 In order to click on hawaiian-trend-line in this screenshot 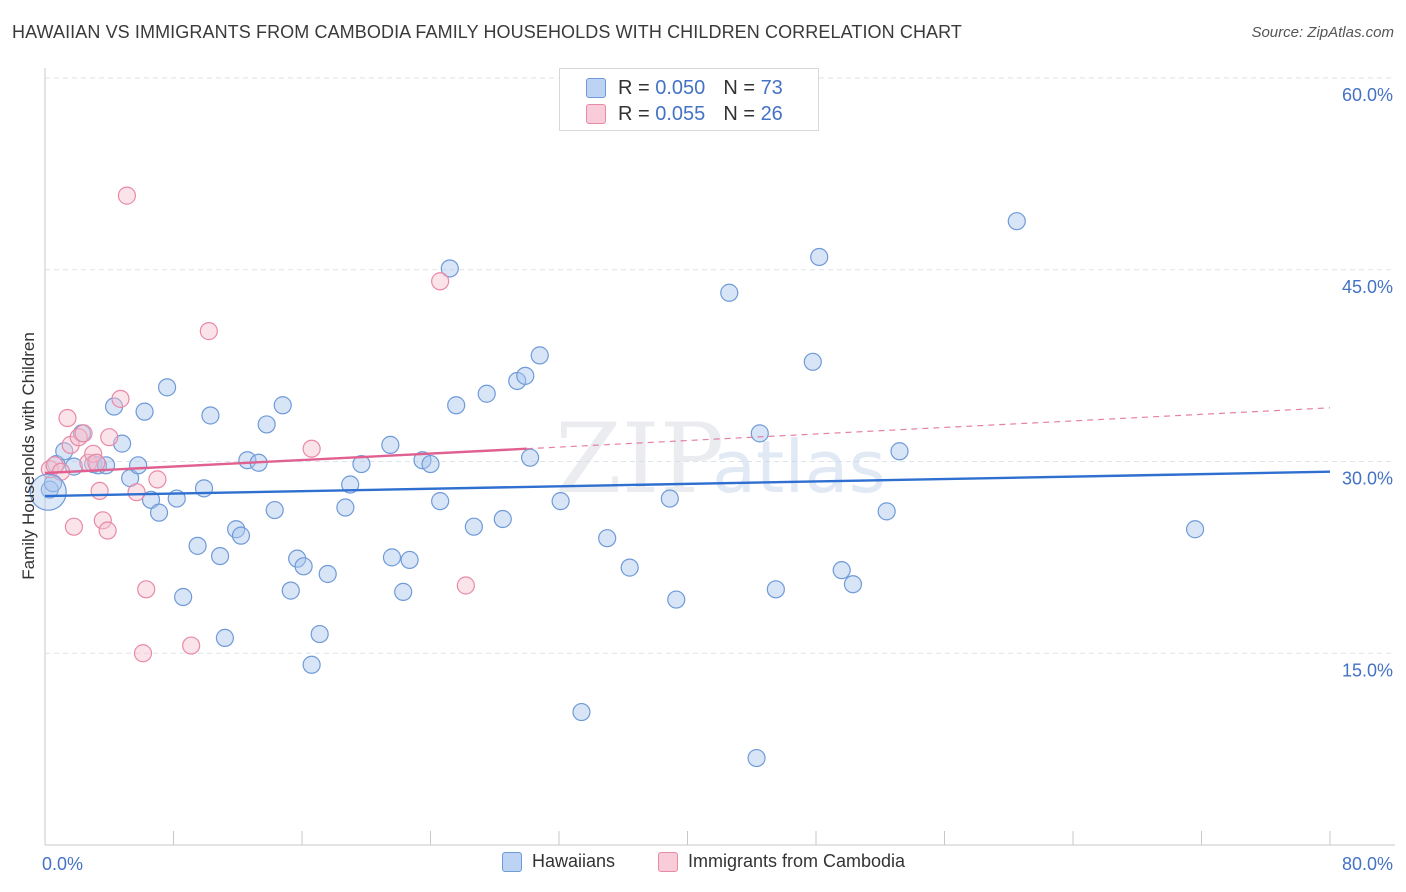, I will do `click(687, 484)`.